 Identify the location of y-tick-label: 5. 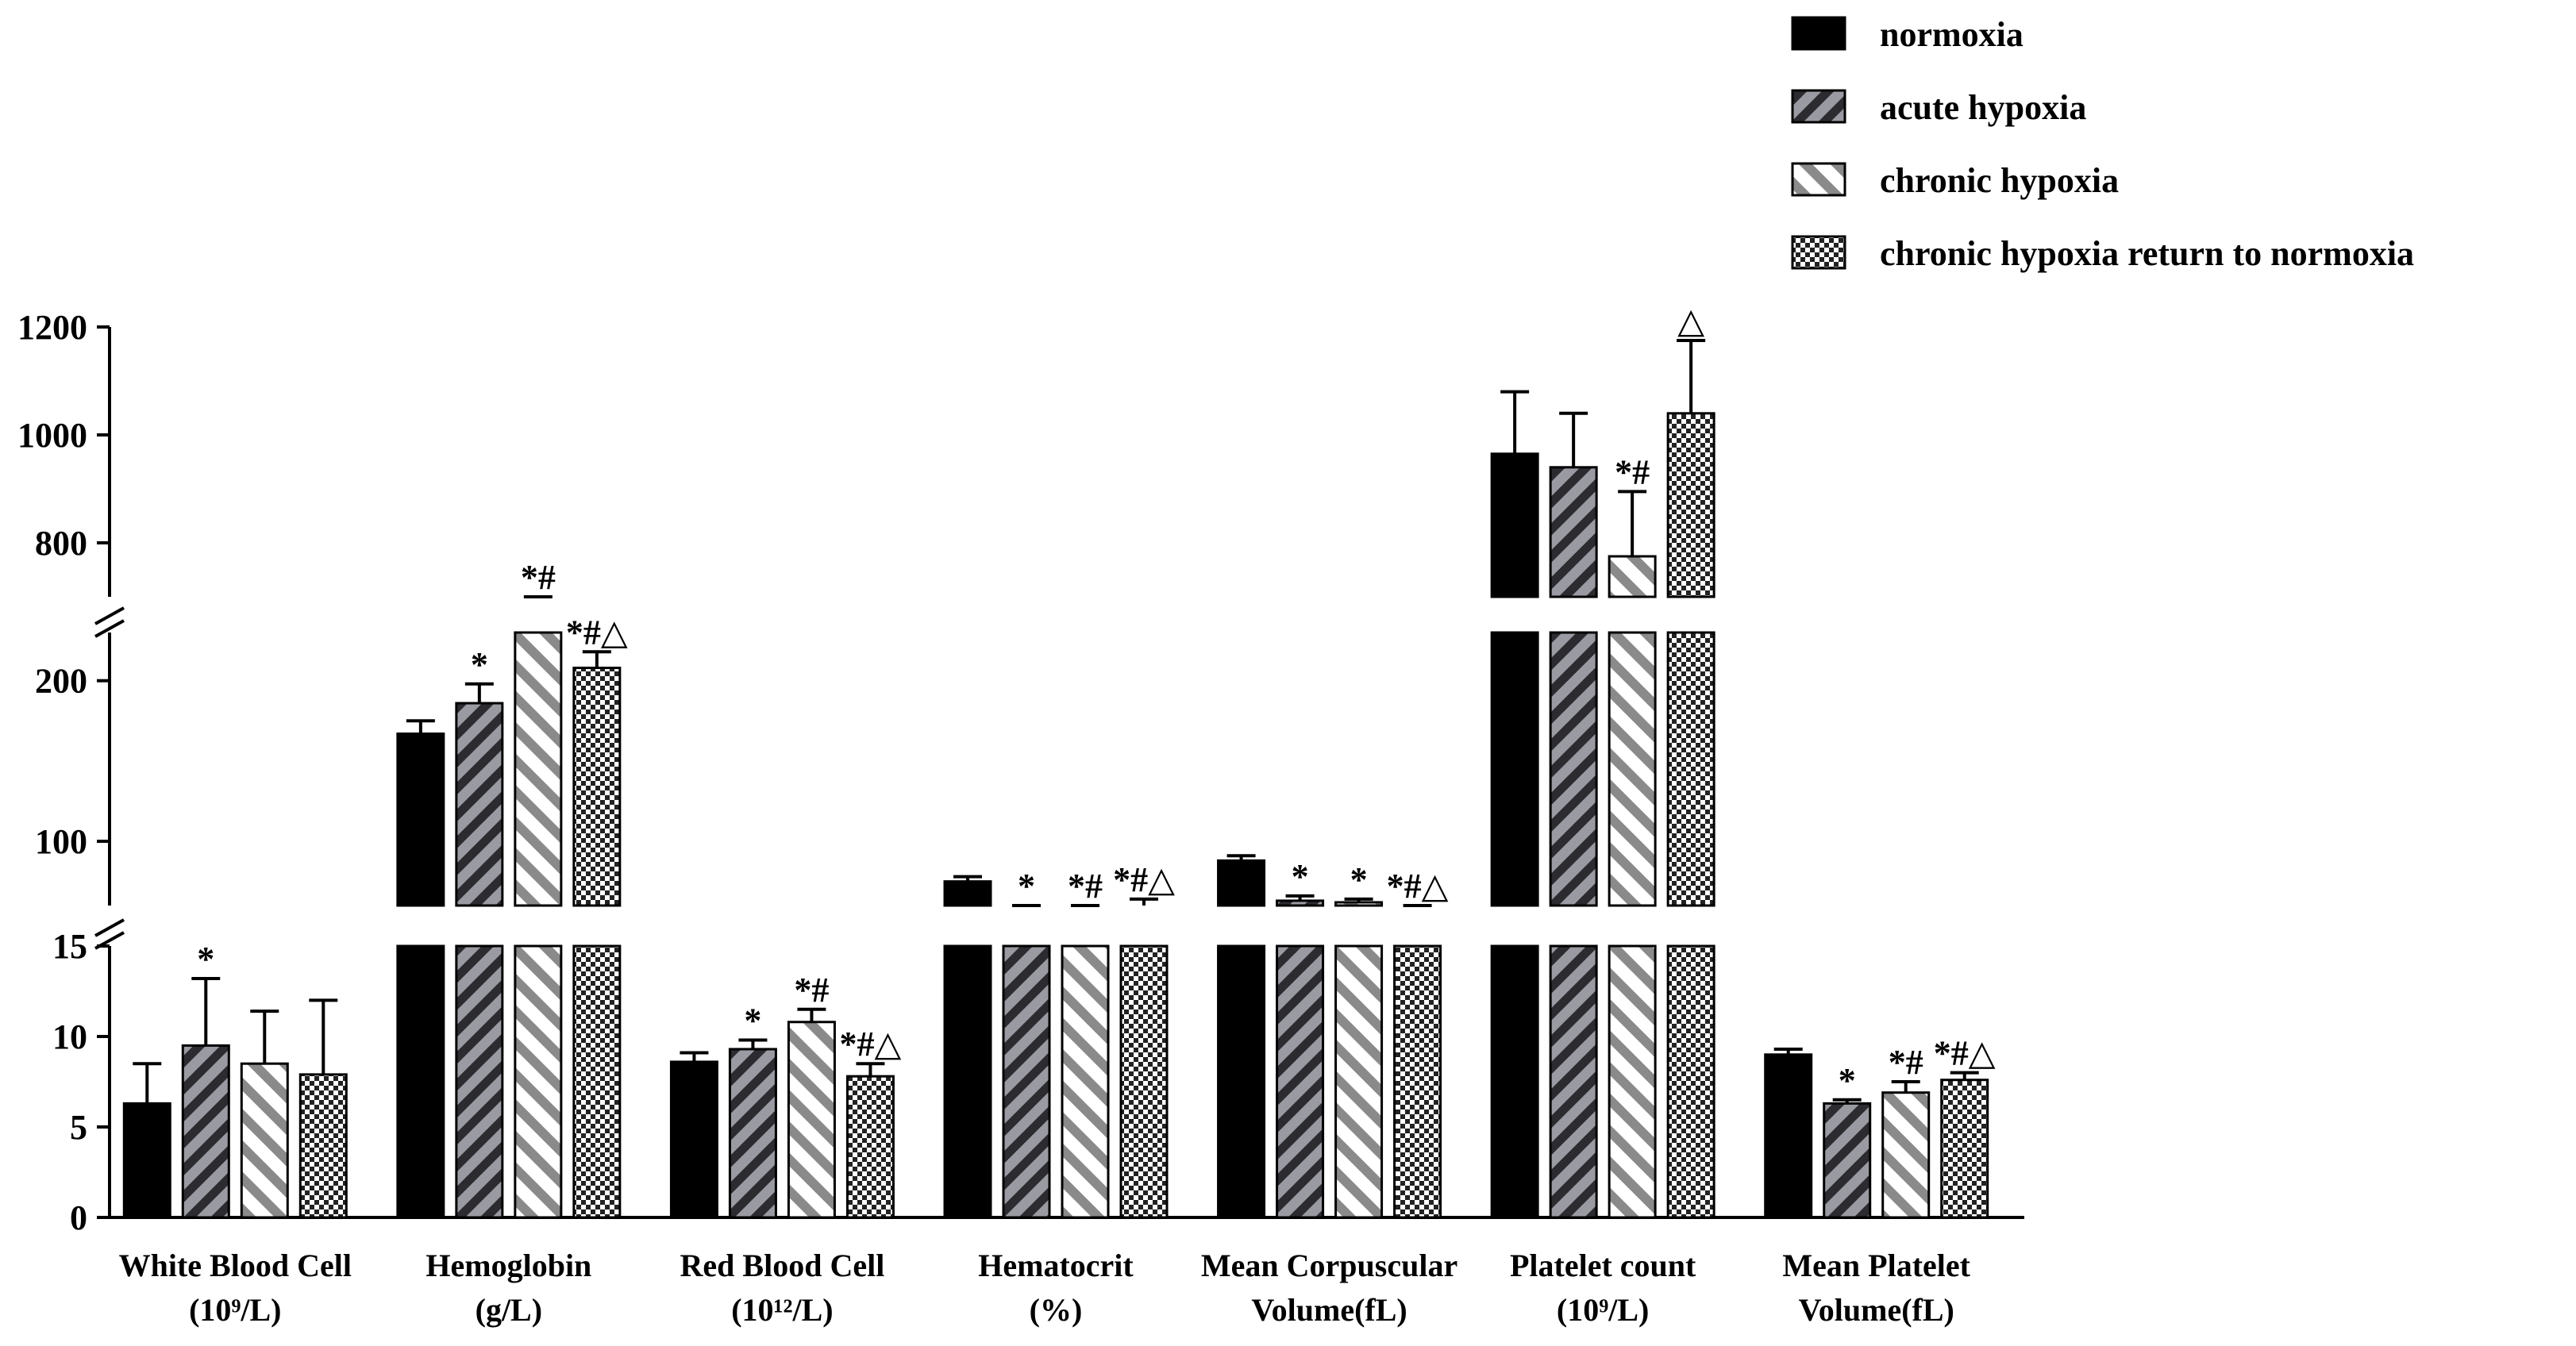
(78, 1127).